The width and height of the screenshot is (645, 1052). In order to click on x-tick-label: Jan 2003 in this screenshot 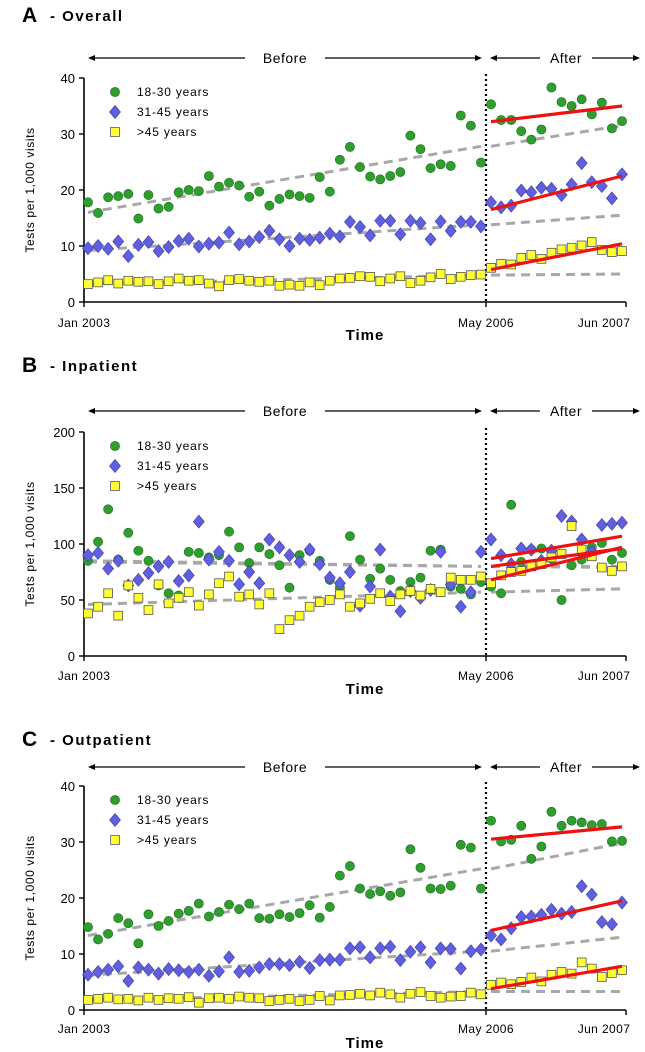, I will do `click(84, 1029)`.